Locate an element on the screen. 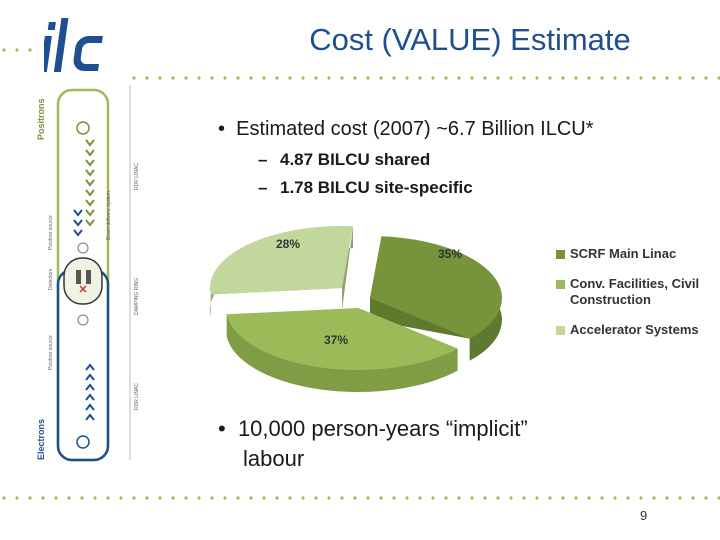 This screenshot has width=720, height=540. cost-pie-chart: 35% 37% 28% is located at coordinates (356, 309).